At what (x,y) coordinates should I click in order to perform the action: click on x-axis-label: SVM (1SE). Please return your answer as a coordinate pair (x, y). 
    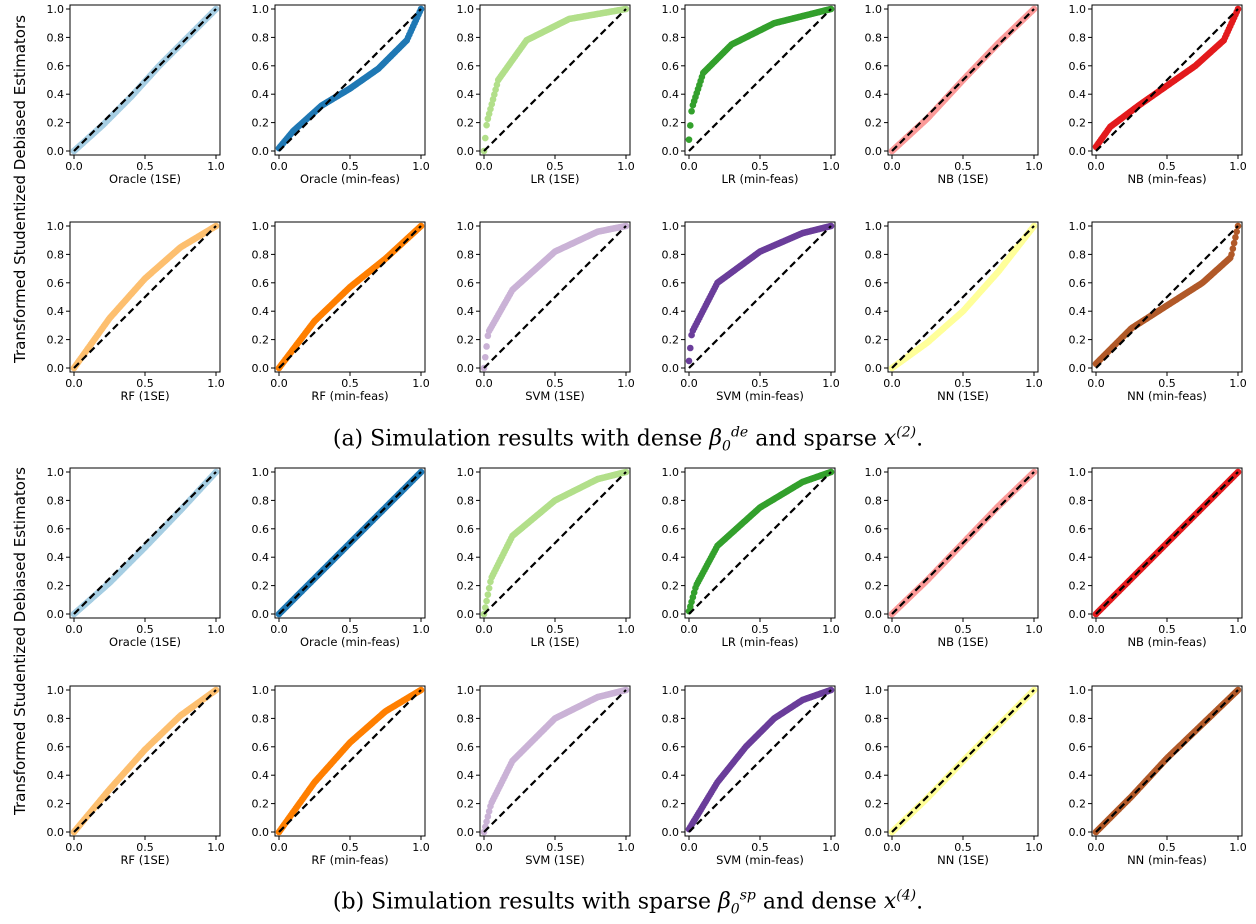
    Looking at the image, I should click on (555, 396).